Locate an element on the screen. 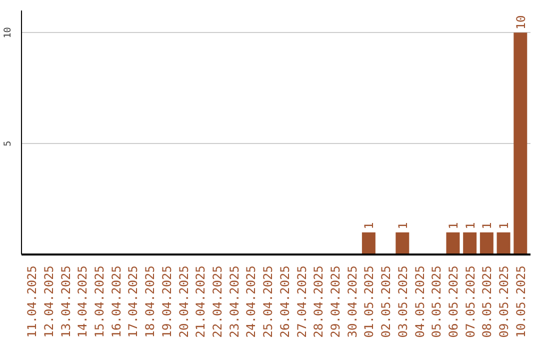  x-tick-label: 20.04.2025 is located at coordinates (183, 301).